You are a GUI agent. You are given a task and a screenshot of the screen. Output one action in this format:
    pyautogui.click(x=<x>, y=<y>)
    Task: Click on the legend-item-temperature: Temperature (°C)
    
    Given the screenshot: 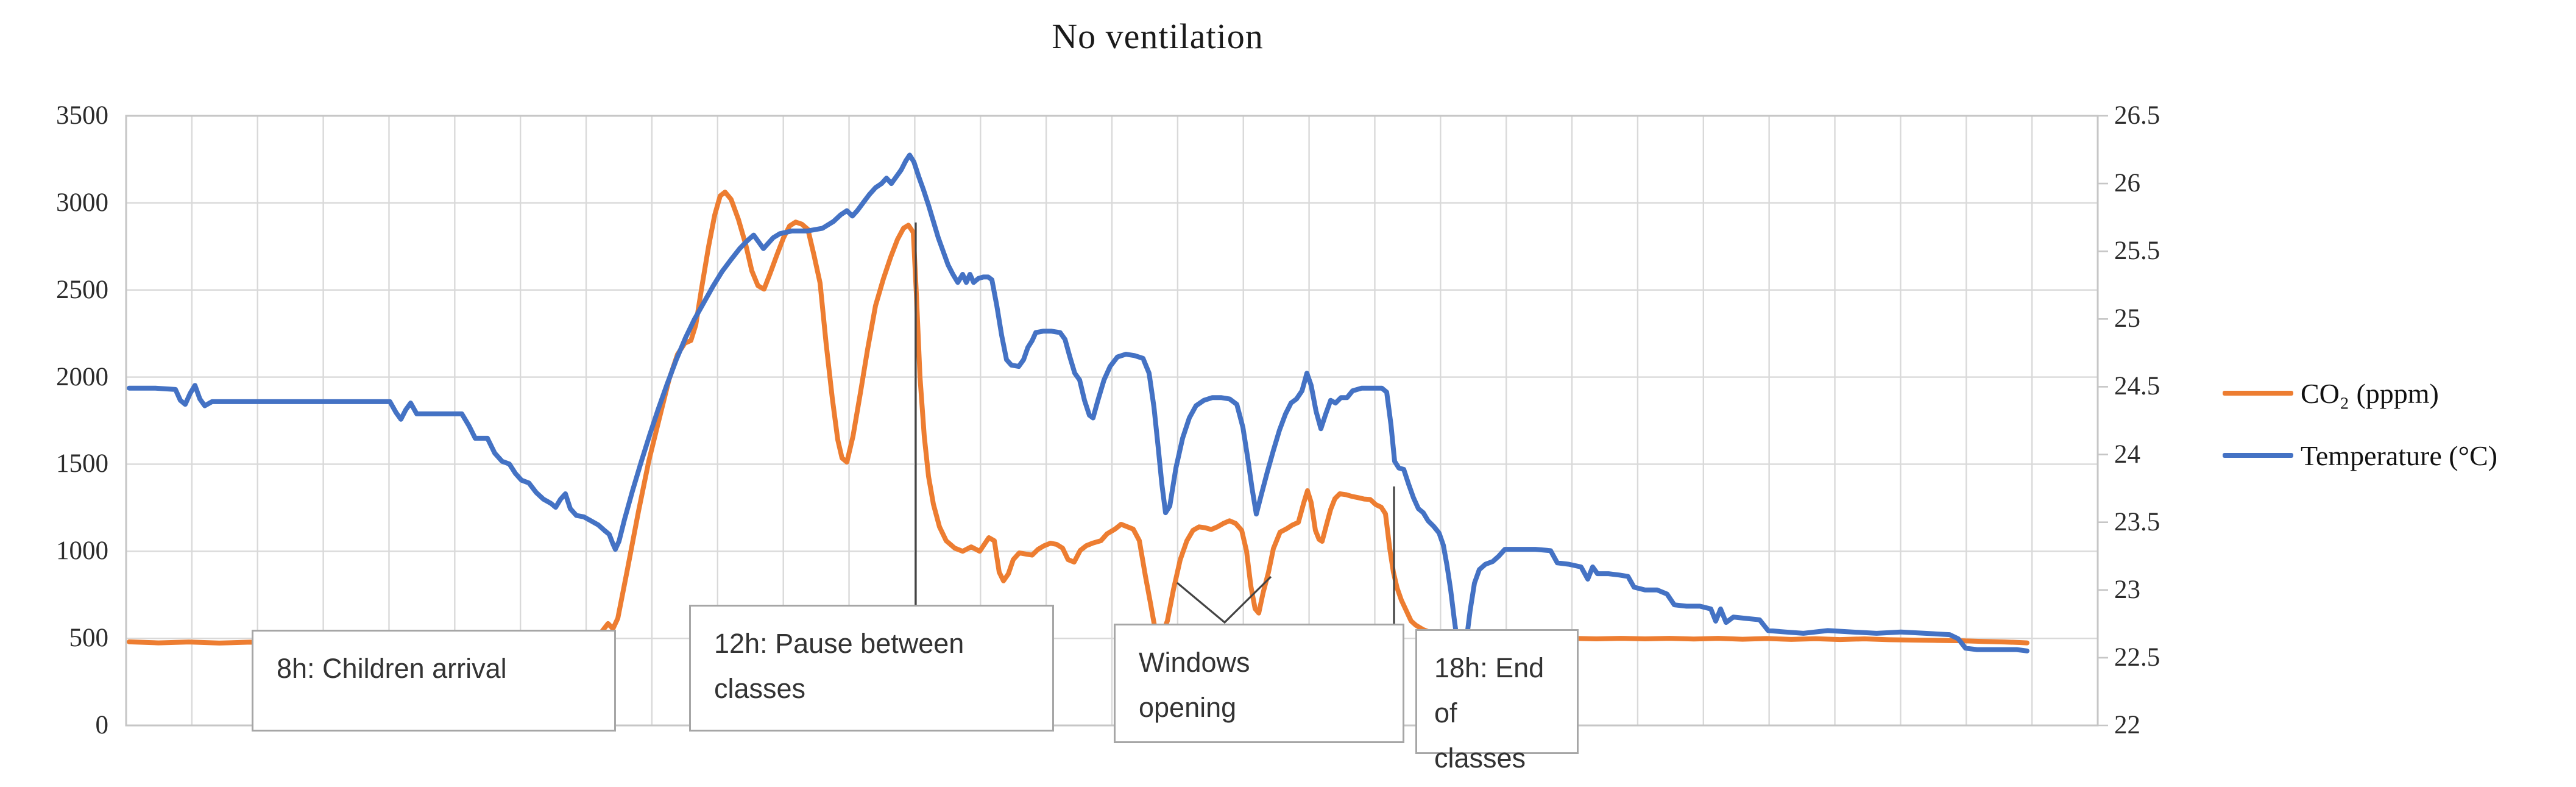 What is the action you would take?
    pyautogui.click(x=2360, y=456)
    